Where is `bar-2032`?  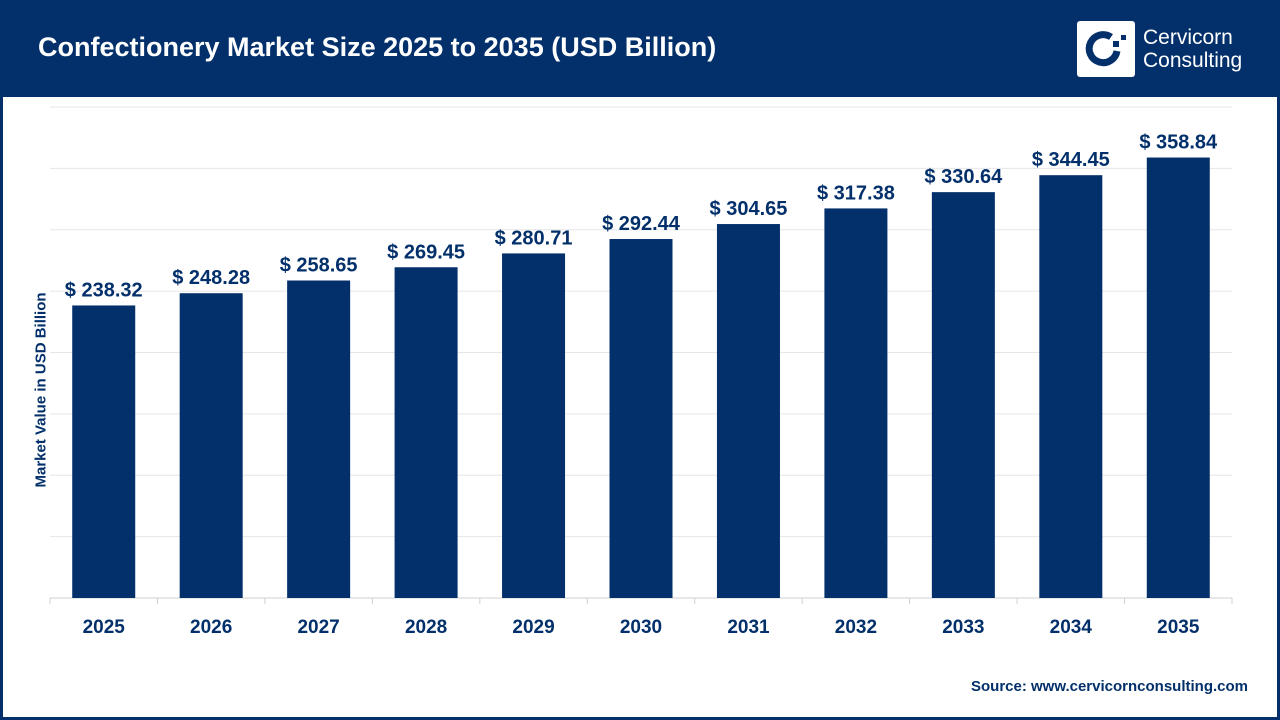
bar-2032 is located at coordinates (856, 403).